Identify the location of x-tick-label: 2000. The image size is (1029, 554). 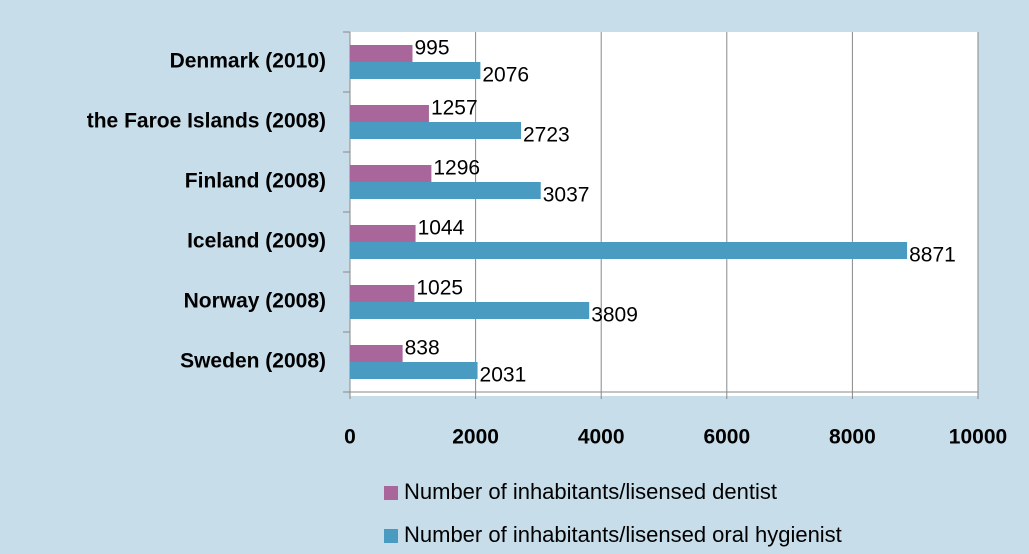
(475, 437).